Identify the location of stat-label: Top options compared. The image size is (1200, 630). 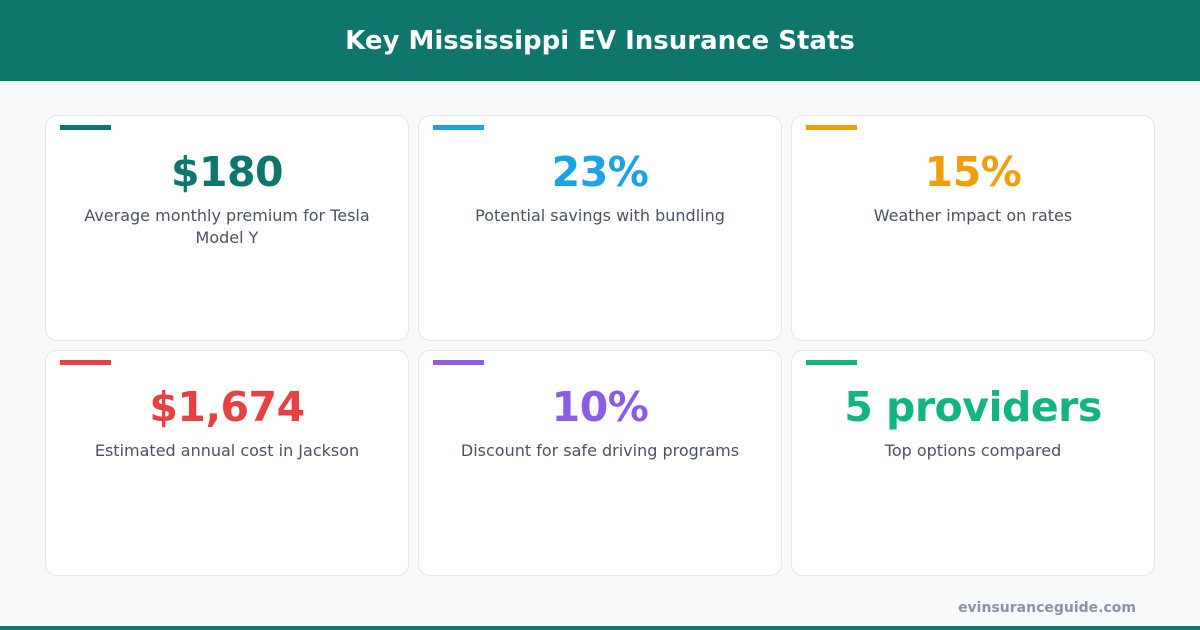
(973, 450).